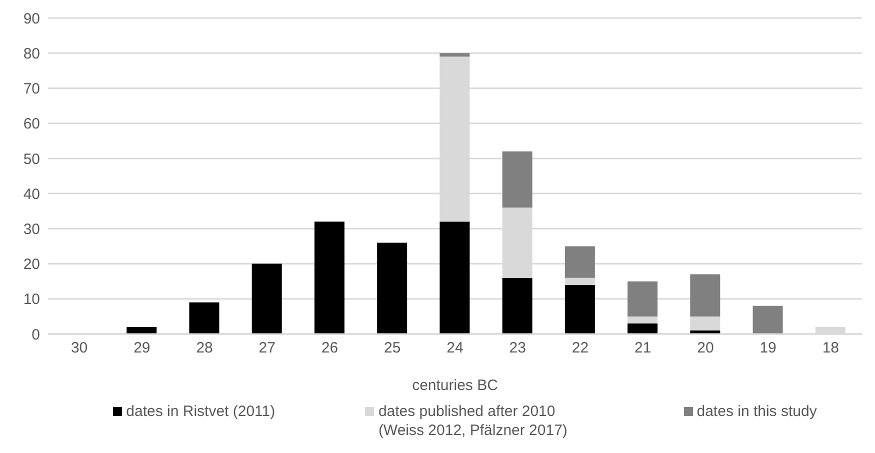  I want to click on x-tick-label: 29, so click(142, 348).